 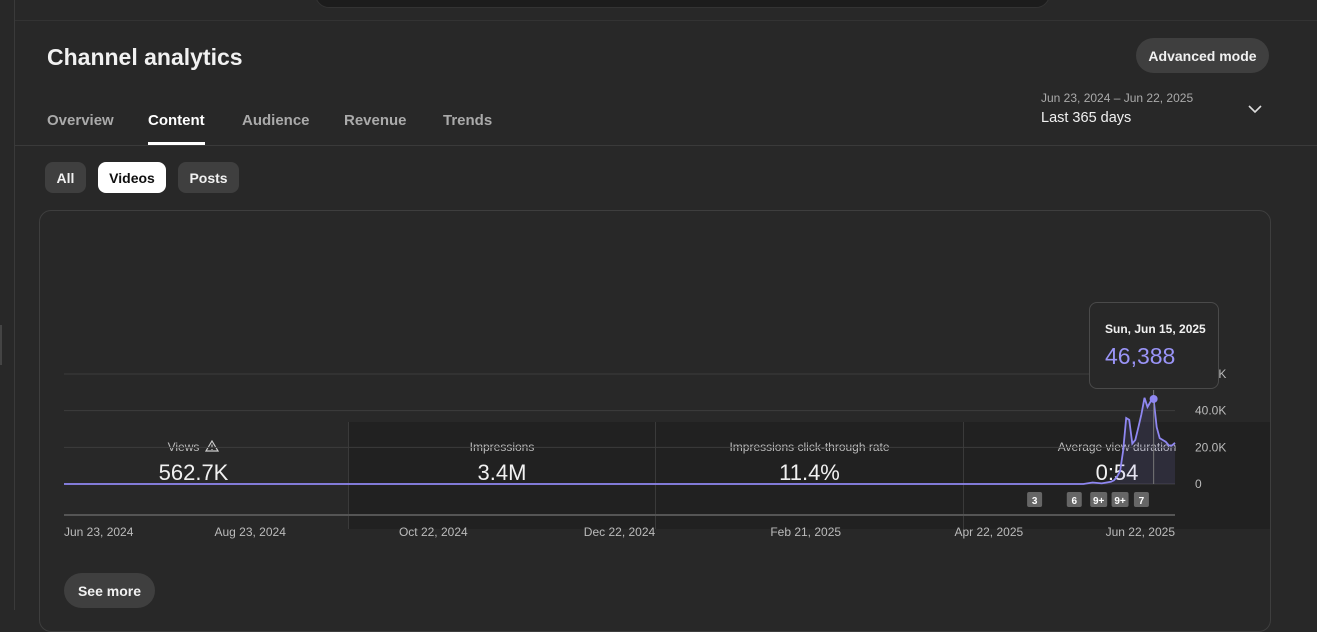 What do you see at coordinates (1141, 532) in the screenshot?
I see `x-tick-label: Jun 22, 2025` at bounding box center [1141, 532].